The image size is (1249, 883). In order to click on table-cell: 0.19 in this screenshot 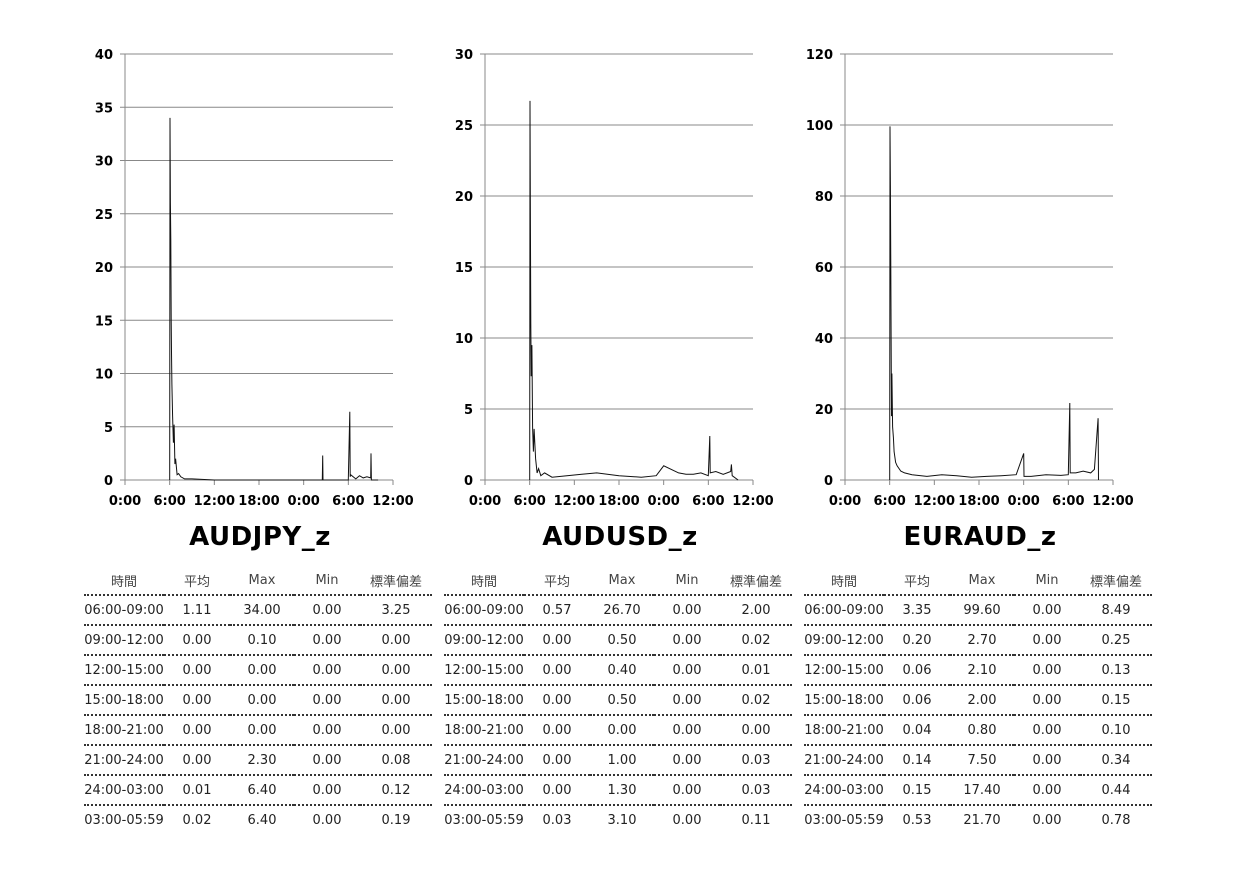, I will do `click(396, 819)`.